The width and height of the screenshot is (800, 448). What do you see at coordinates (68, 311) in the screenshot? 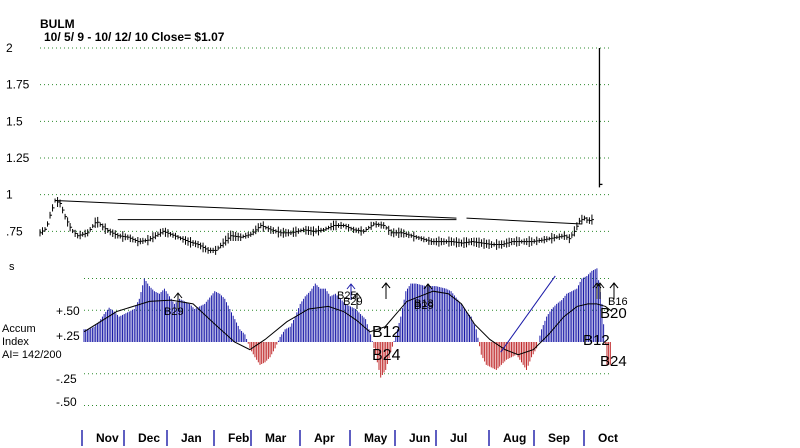
I see `accum-y-tick-label: +.50` at bounding box center [68, 311].